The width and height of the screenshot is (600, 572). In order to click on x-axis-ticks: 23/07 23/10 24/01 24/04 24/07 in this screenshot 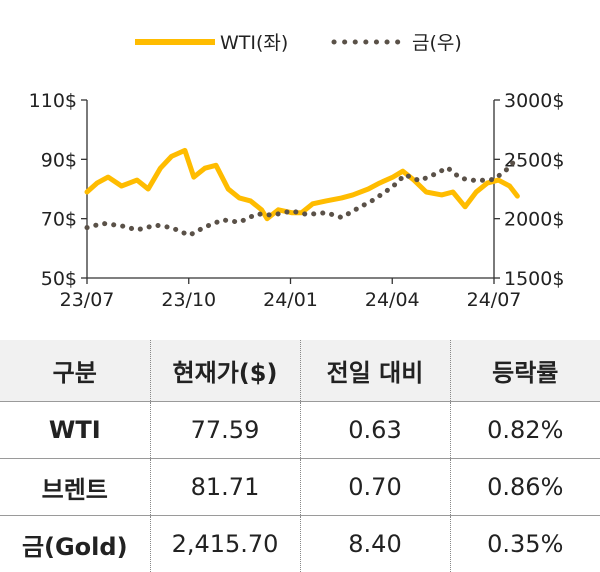, I will do `click(291, 294)`.